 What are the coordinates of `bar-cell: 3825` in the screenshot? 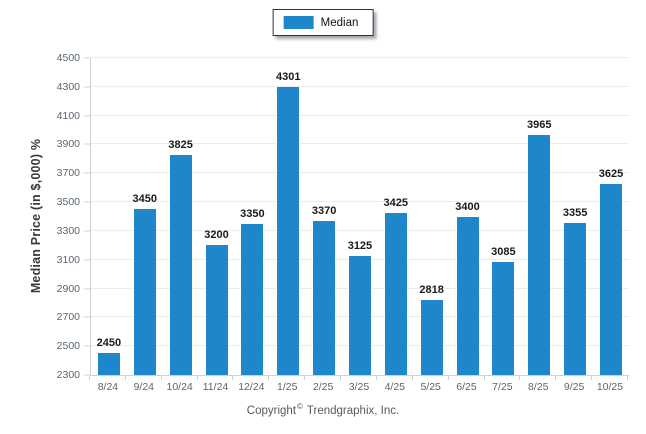 It's located at (181, 216).